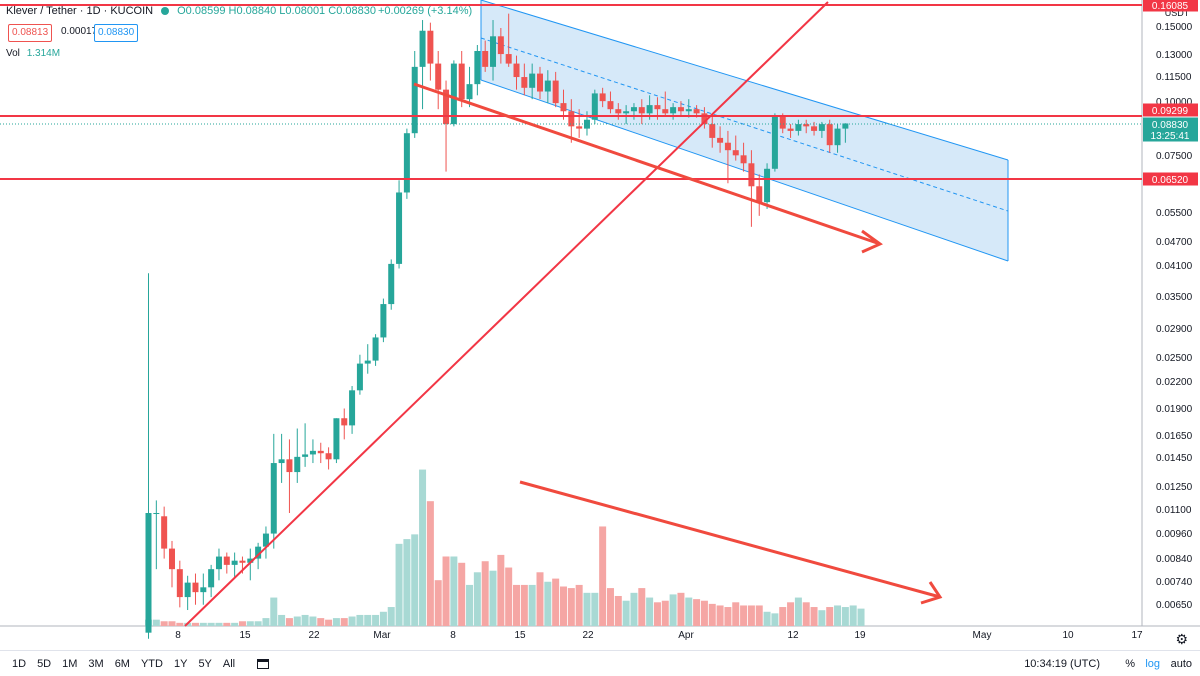 The height and width of the screenshot is (676, 1200). I want to click on buy-price-button: 0.08830, so click(116, 33).